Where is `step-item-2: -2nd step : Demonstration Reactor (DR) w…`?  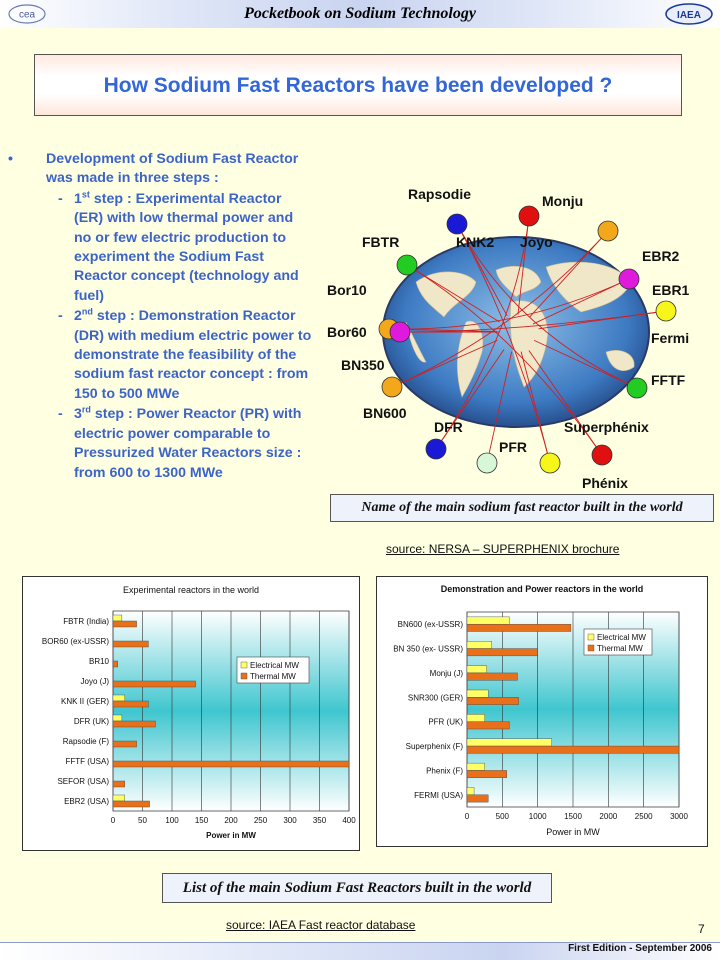
step-item-2: -2nd step : Demonstration Reactor (DR) w… is located at coordinates (160, 355).